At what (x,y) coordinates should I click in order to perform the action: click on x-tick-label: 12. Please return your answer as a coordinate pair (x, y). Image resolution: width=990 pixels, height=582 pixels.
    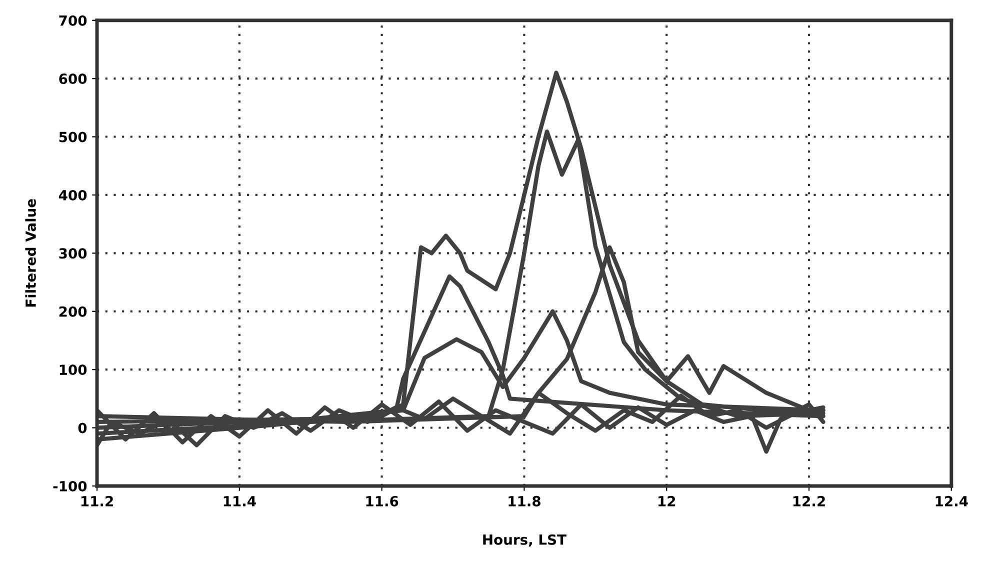
    Looking at the image, I should click on (667, 501).